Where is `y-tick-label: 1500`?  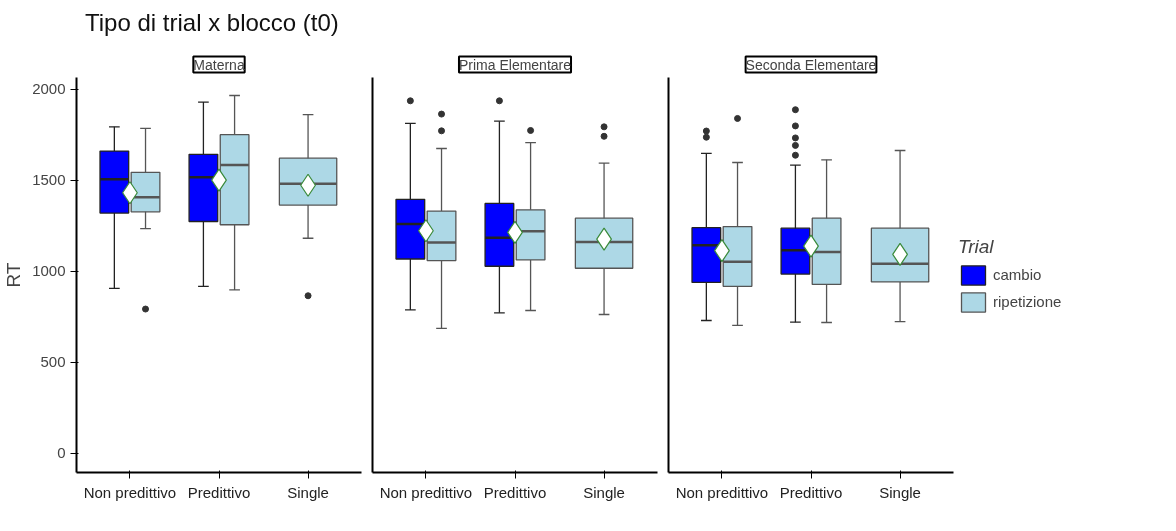 y-tick-label: 1500 is located at coordinates (49, 180).